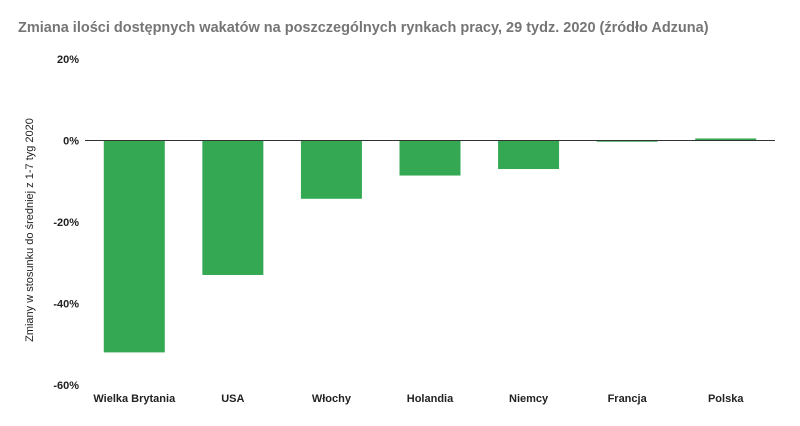  I want to click on x-tick-label: Niemcy, so click(529, 399).